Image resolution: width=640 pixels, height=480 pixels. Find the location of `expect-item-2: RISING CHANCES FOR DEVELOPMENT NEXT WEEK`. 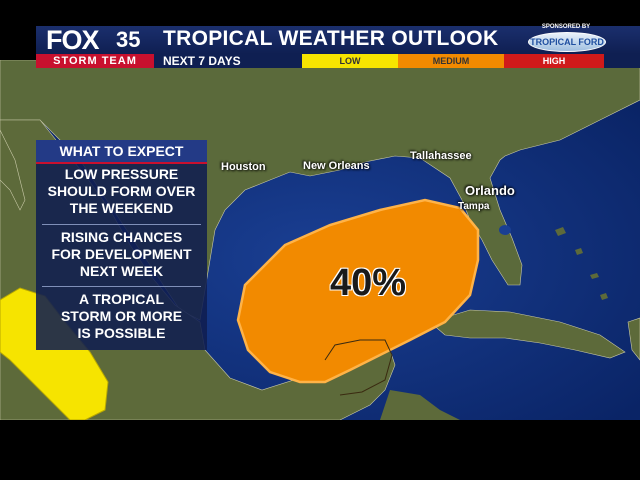

expect-item-2: RISING CHANCES FOR DEVELOPMENT NEXT WEEK is located at coordinates (121, 254).